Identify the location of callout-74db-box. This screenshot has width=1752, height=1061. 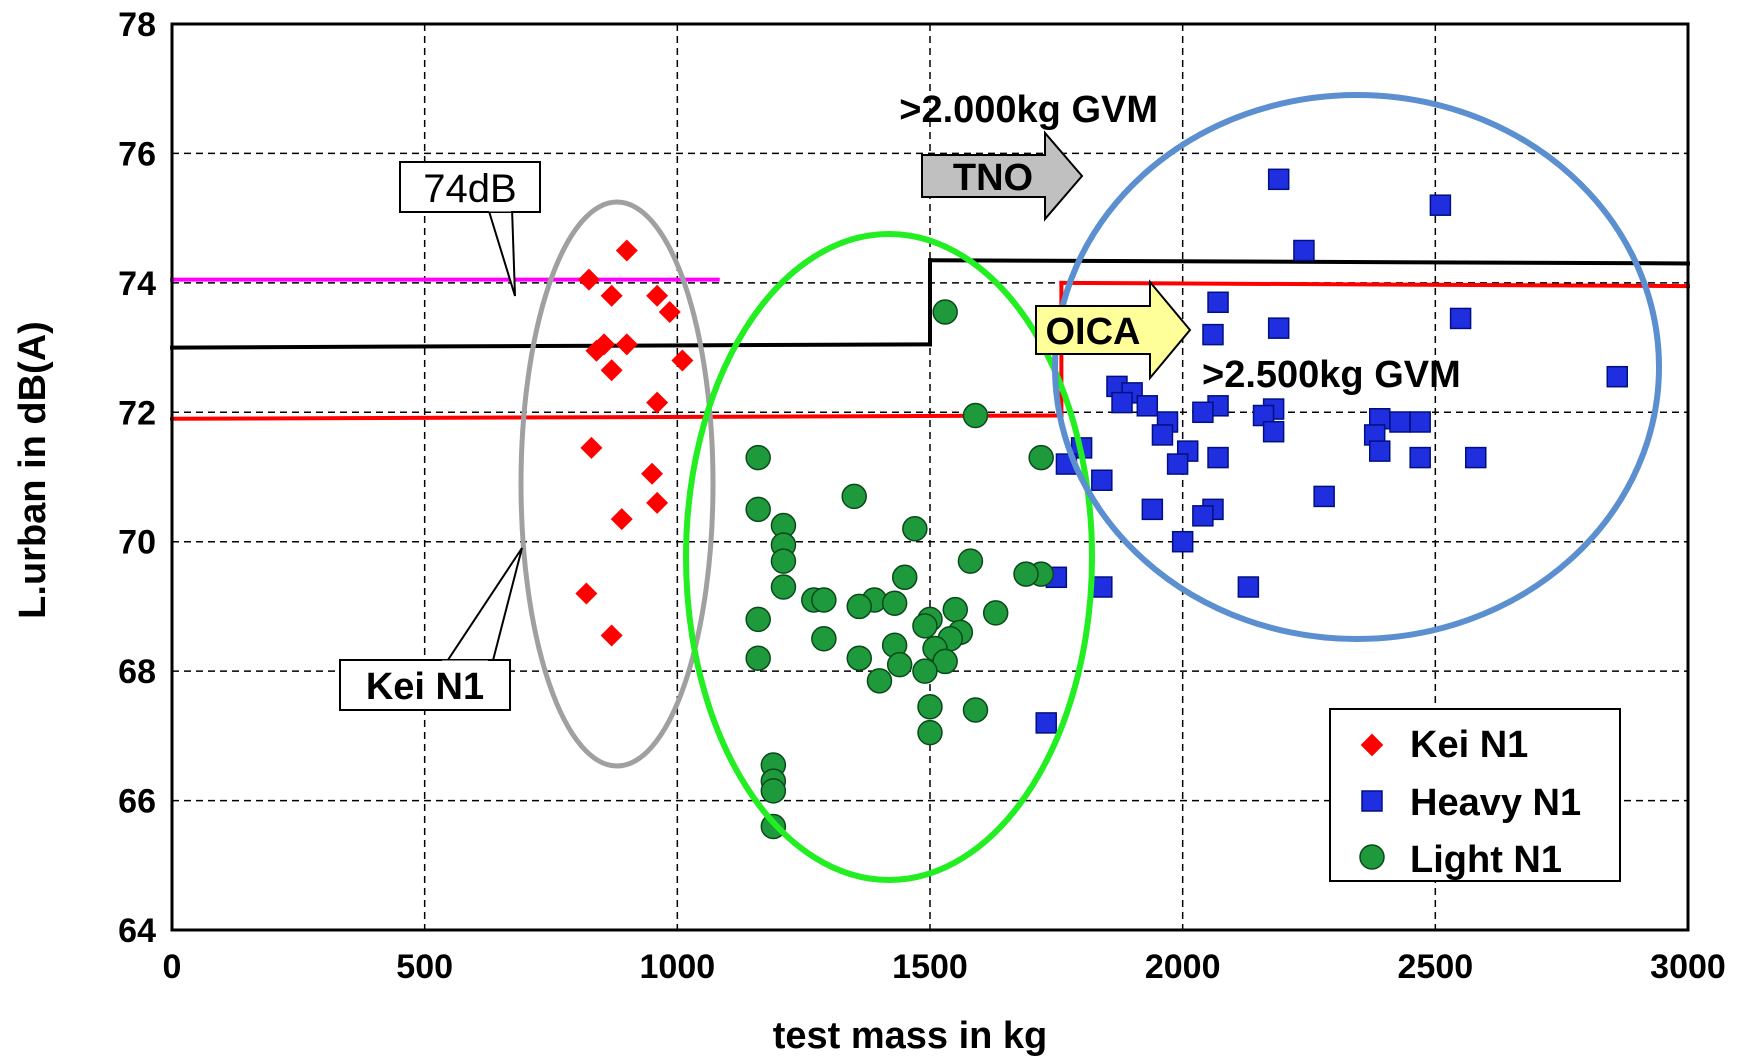
(470, 187).